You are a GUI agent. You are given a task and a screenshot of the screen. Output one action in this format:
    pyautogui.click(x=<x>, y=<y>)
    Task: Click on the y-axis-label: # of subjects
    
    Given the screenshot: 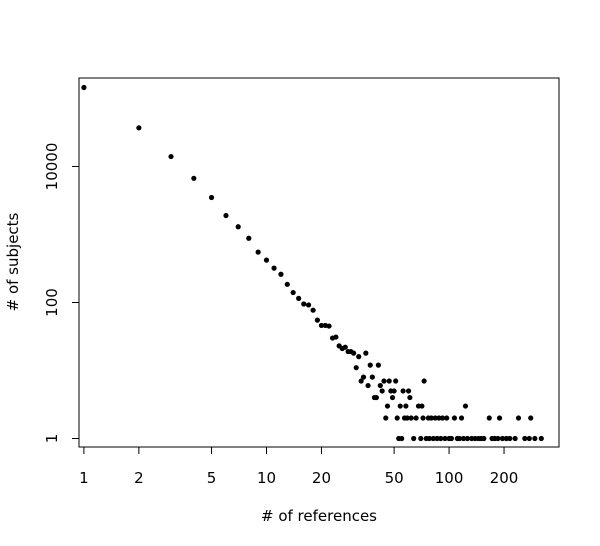 What is the action you would take?
    pyautogui.click(x=13, y=261)
    